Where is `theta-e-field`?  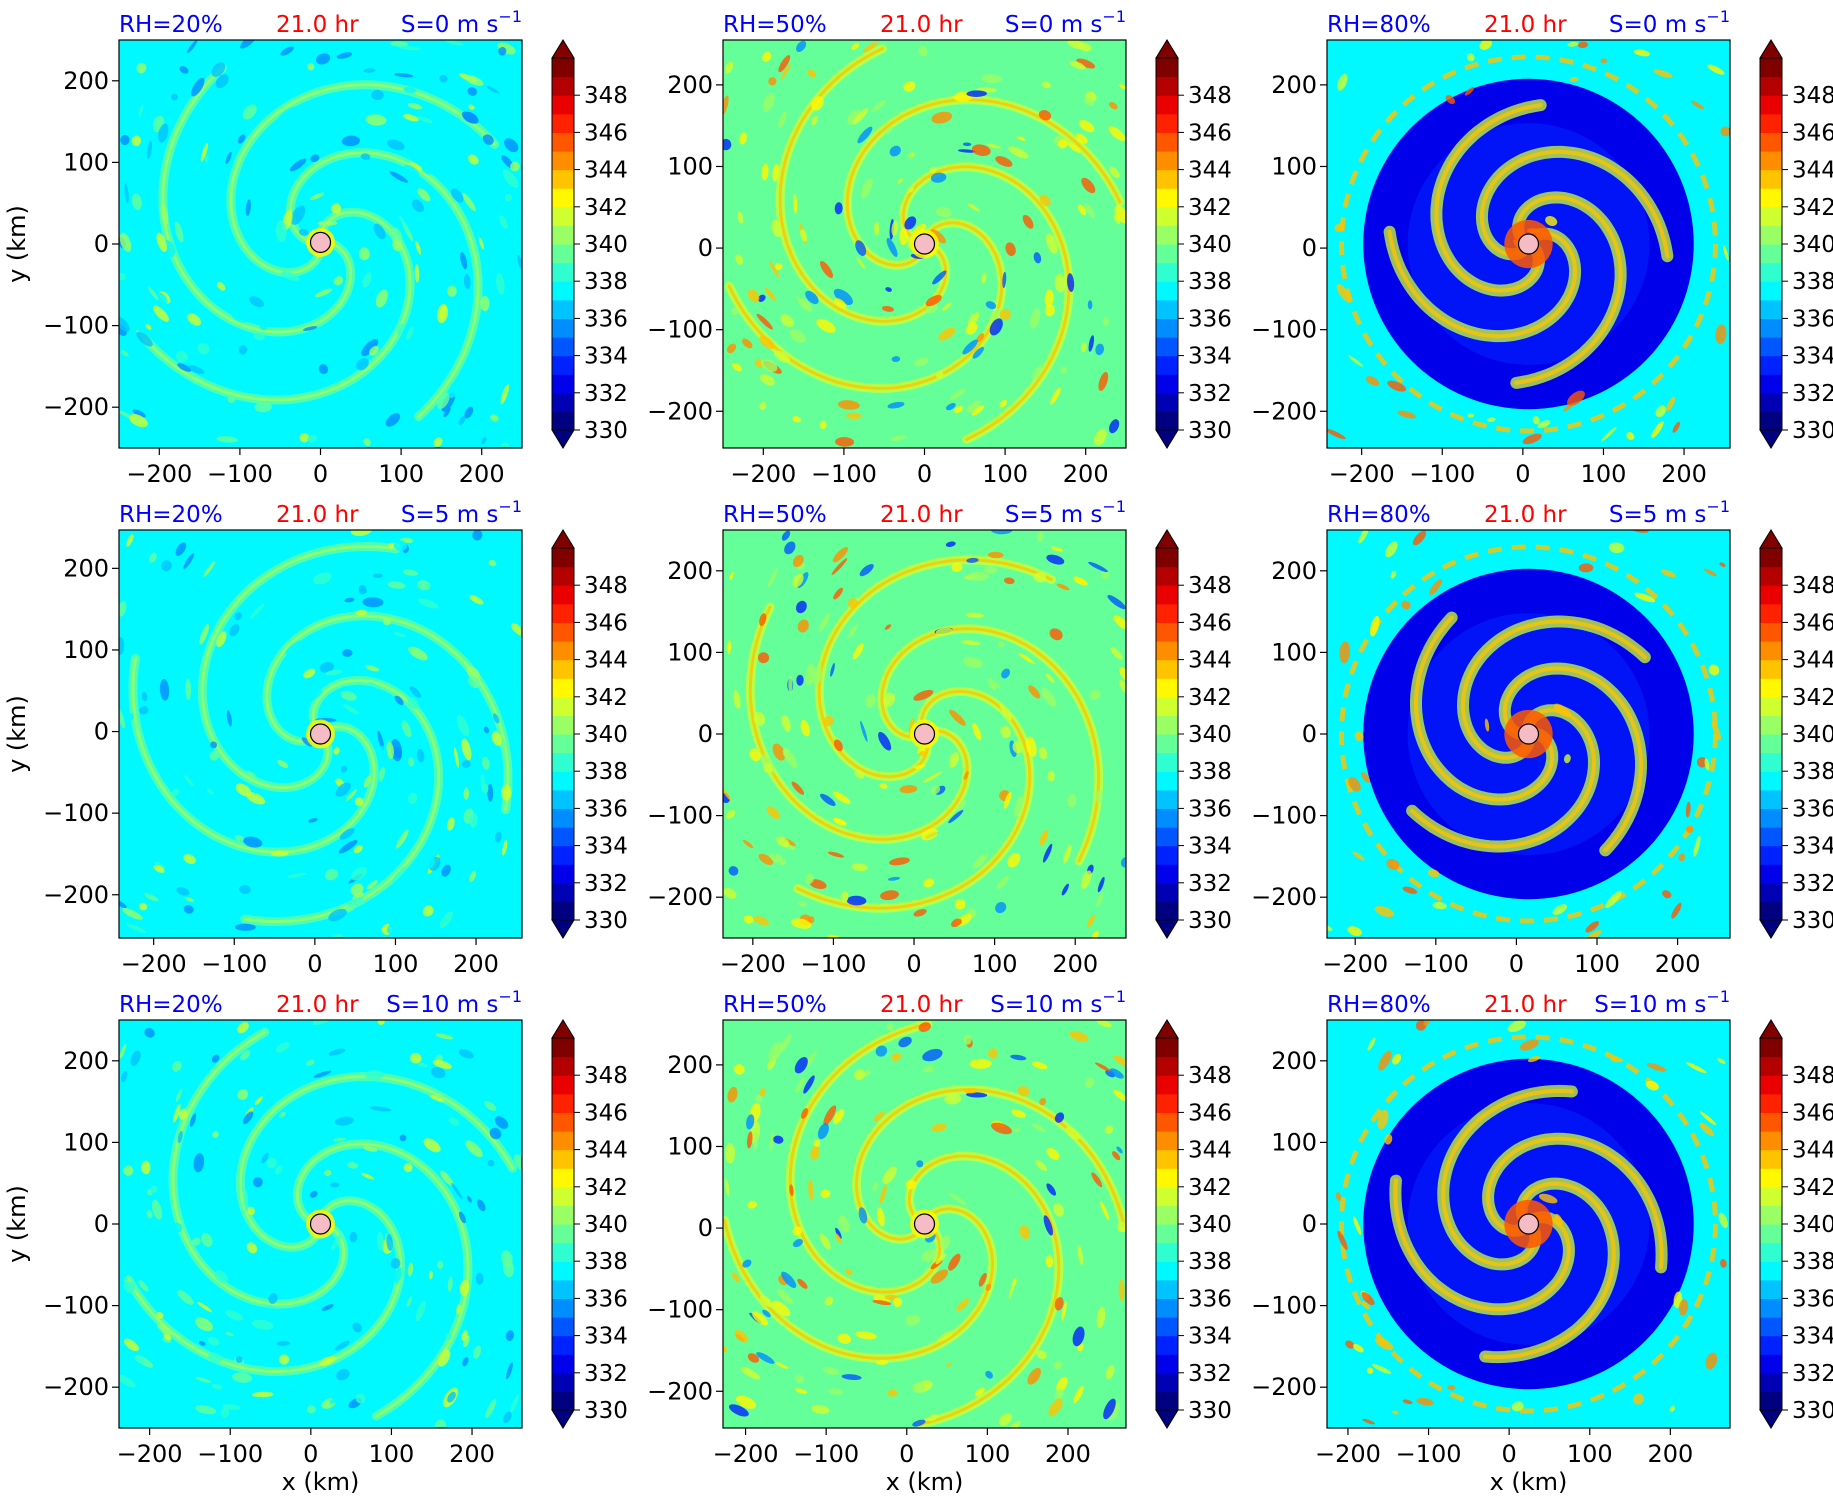
theta-e-field is located at coordinates (1528, 1224).